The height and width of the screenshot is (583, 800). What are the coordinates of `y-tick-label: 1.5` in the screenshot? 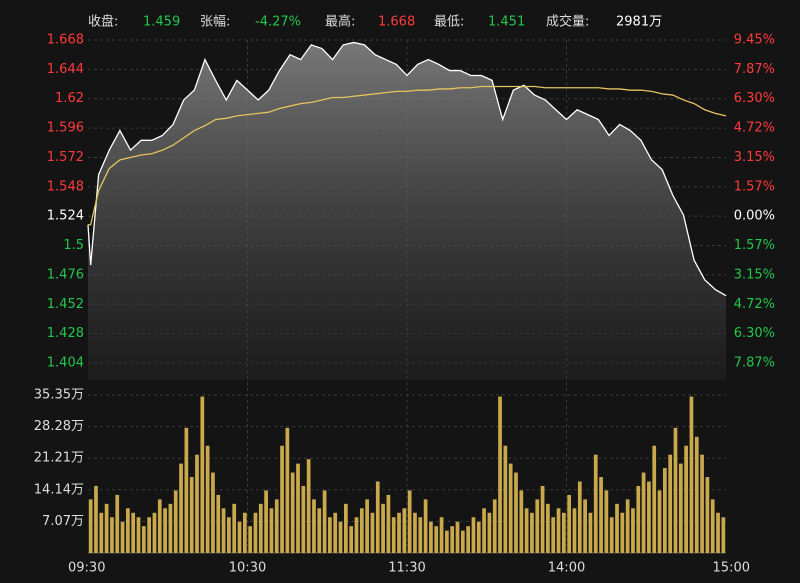 It's located at (73, 245).